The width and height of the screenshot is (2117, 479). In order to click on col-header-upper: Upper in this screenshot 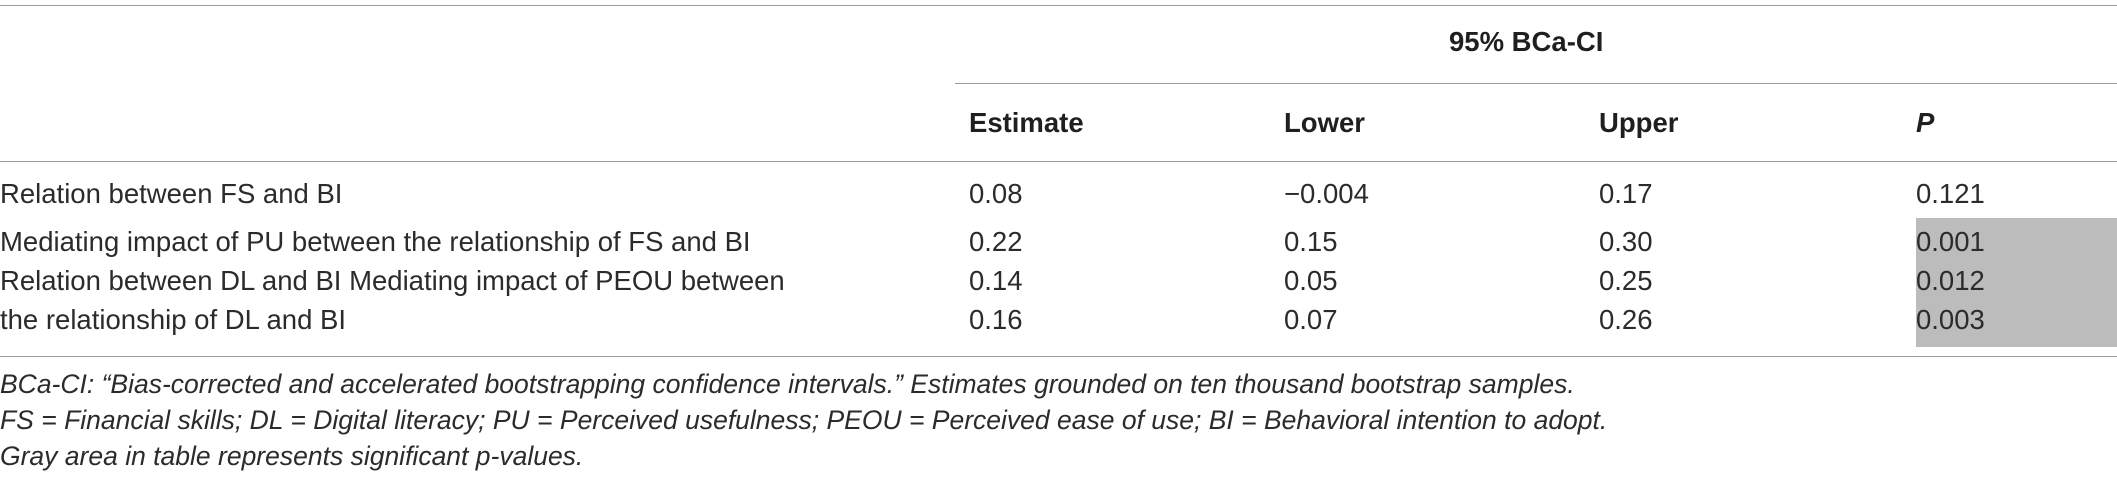, I will do `click(1639, 122)`.